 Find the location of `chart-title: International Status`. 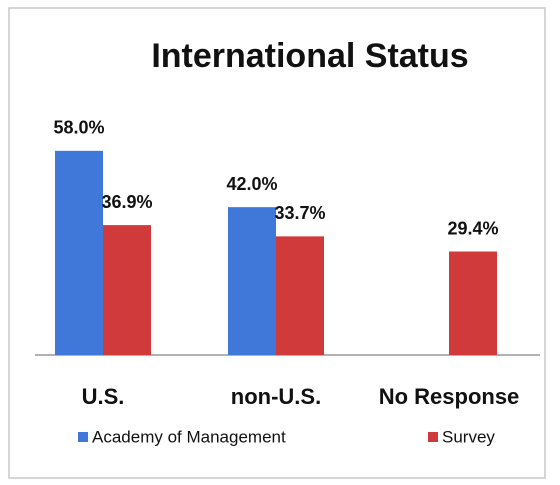

chart-title: International Status is located at coordinates (309, 56).